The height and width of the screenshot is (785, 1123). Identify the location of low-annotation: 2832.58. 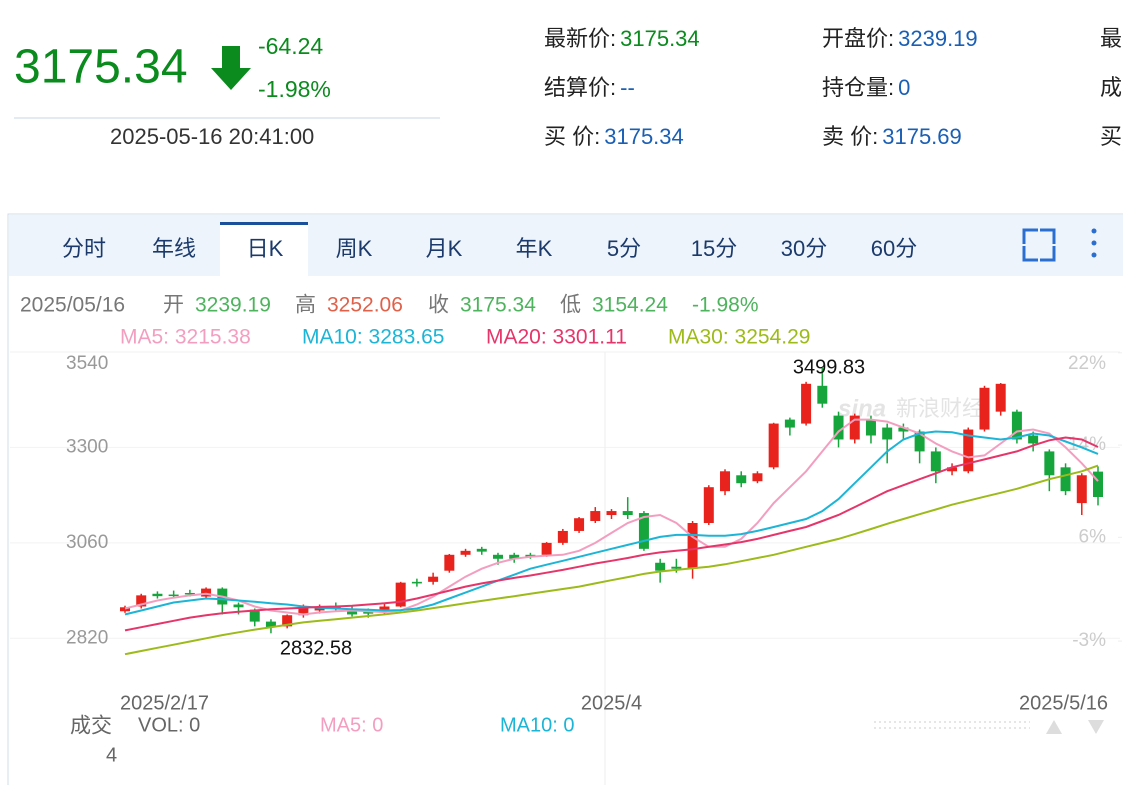
(316, 648).